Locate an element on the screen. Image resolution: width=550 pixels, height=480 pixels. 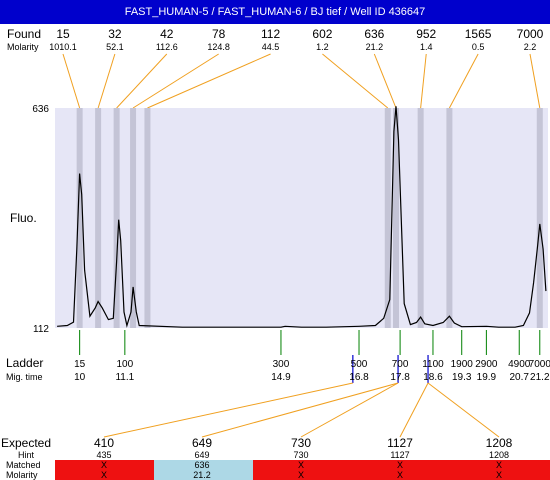
found-molarity: 1.4 is located at coordinates (426, 47).